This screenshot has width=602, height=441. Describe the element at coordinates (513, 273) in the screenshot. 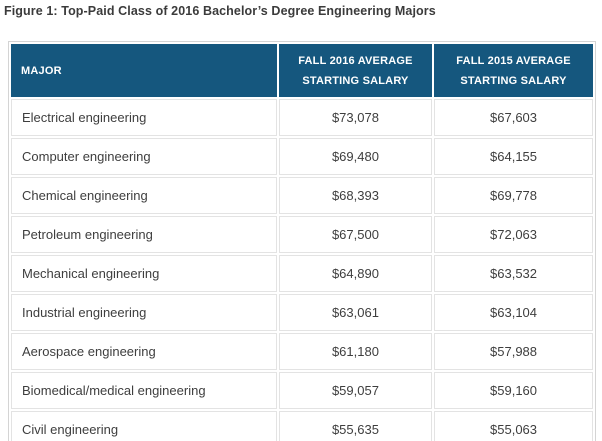

I see `salary-2015-cell: $63,532` at that location.